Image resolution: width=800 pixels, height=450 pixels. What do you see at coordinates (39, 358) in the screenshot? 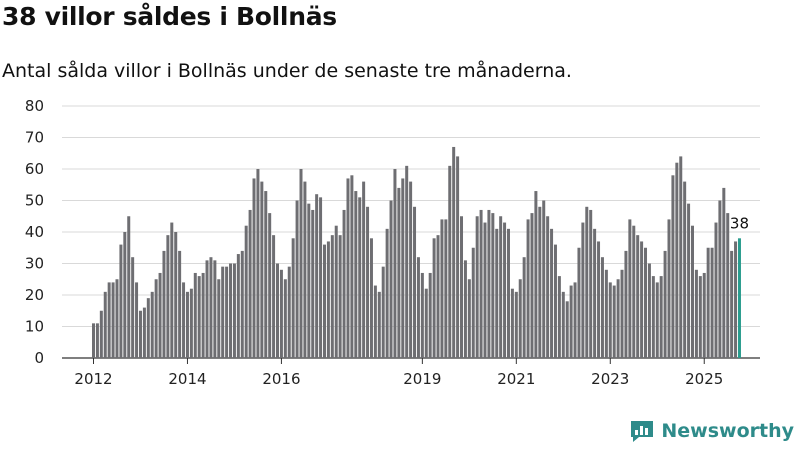
I see `y-tick-label: 0` at bounding box center [39, 358].